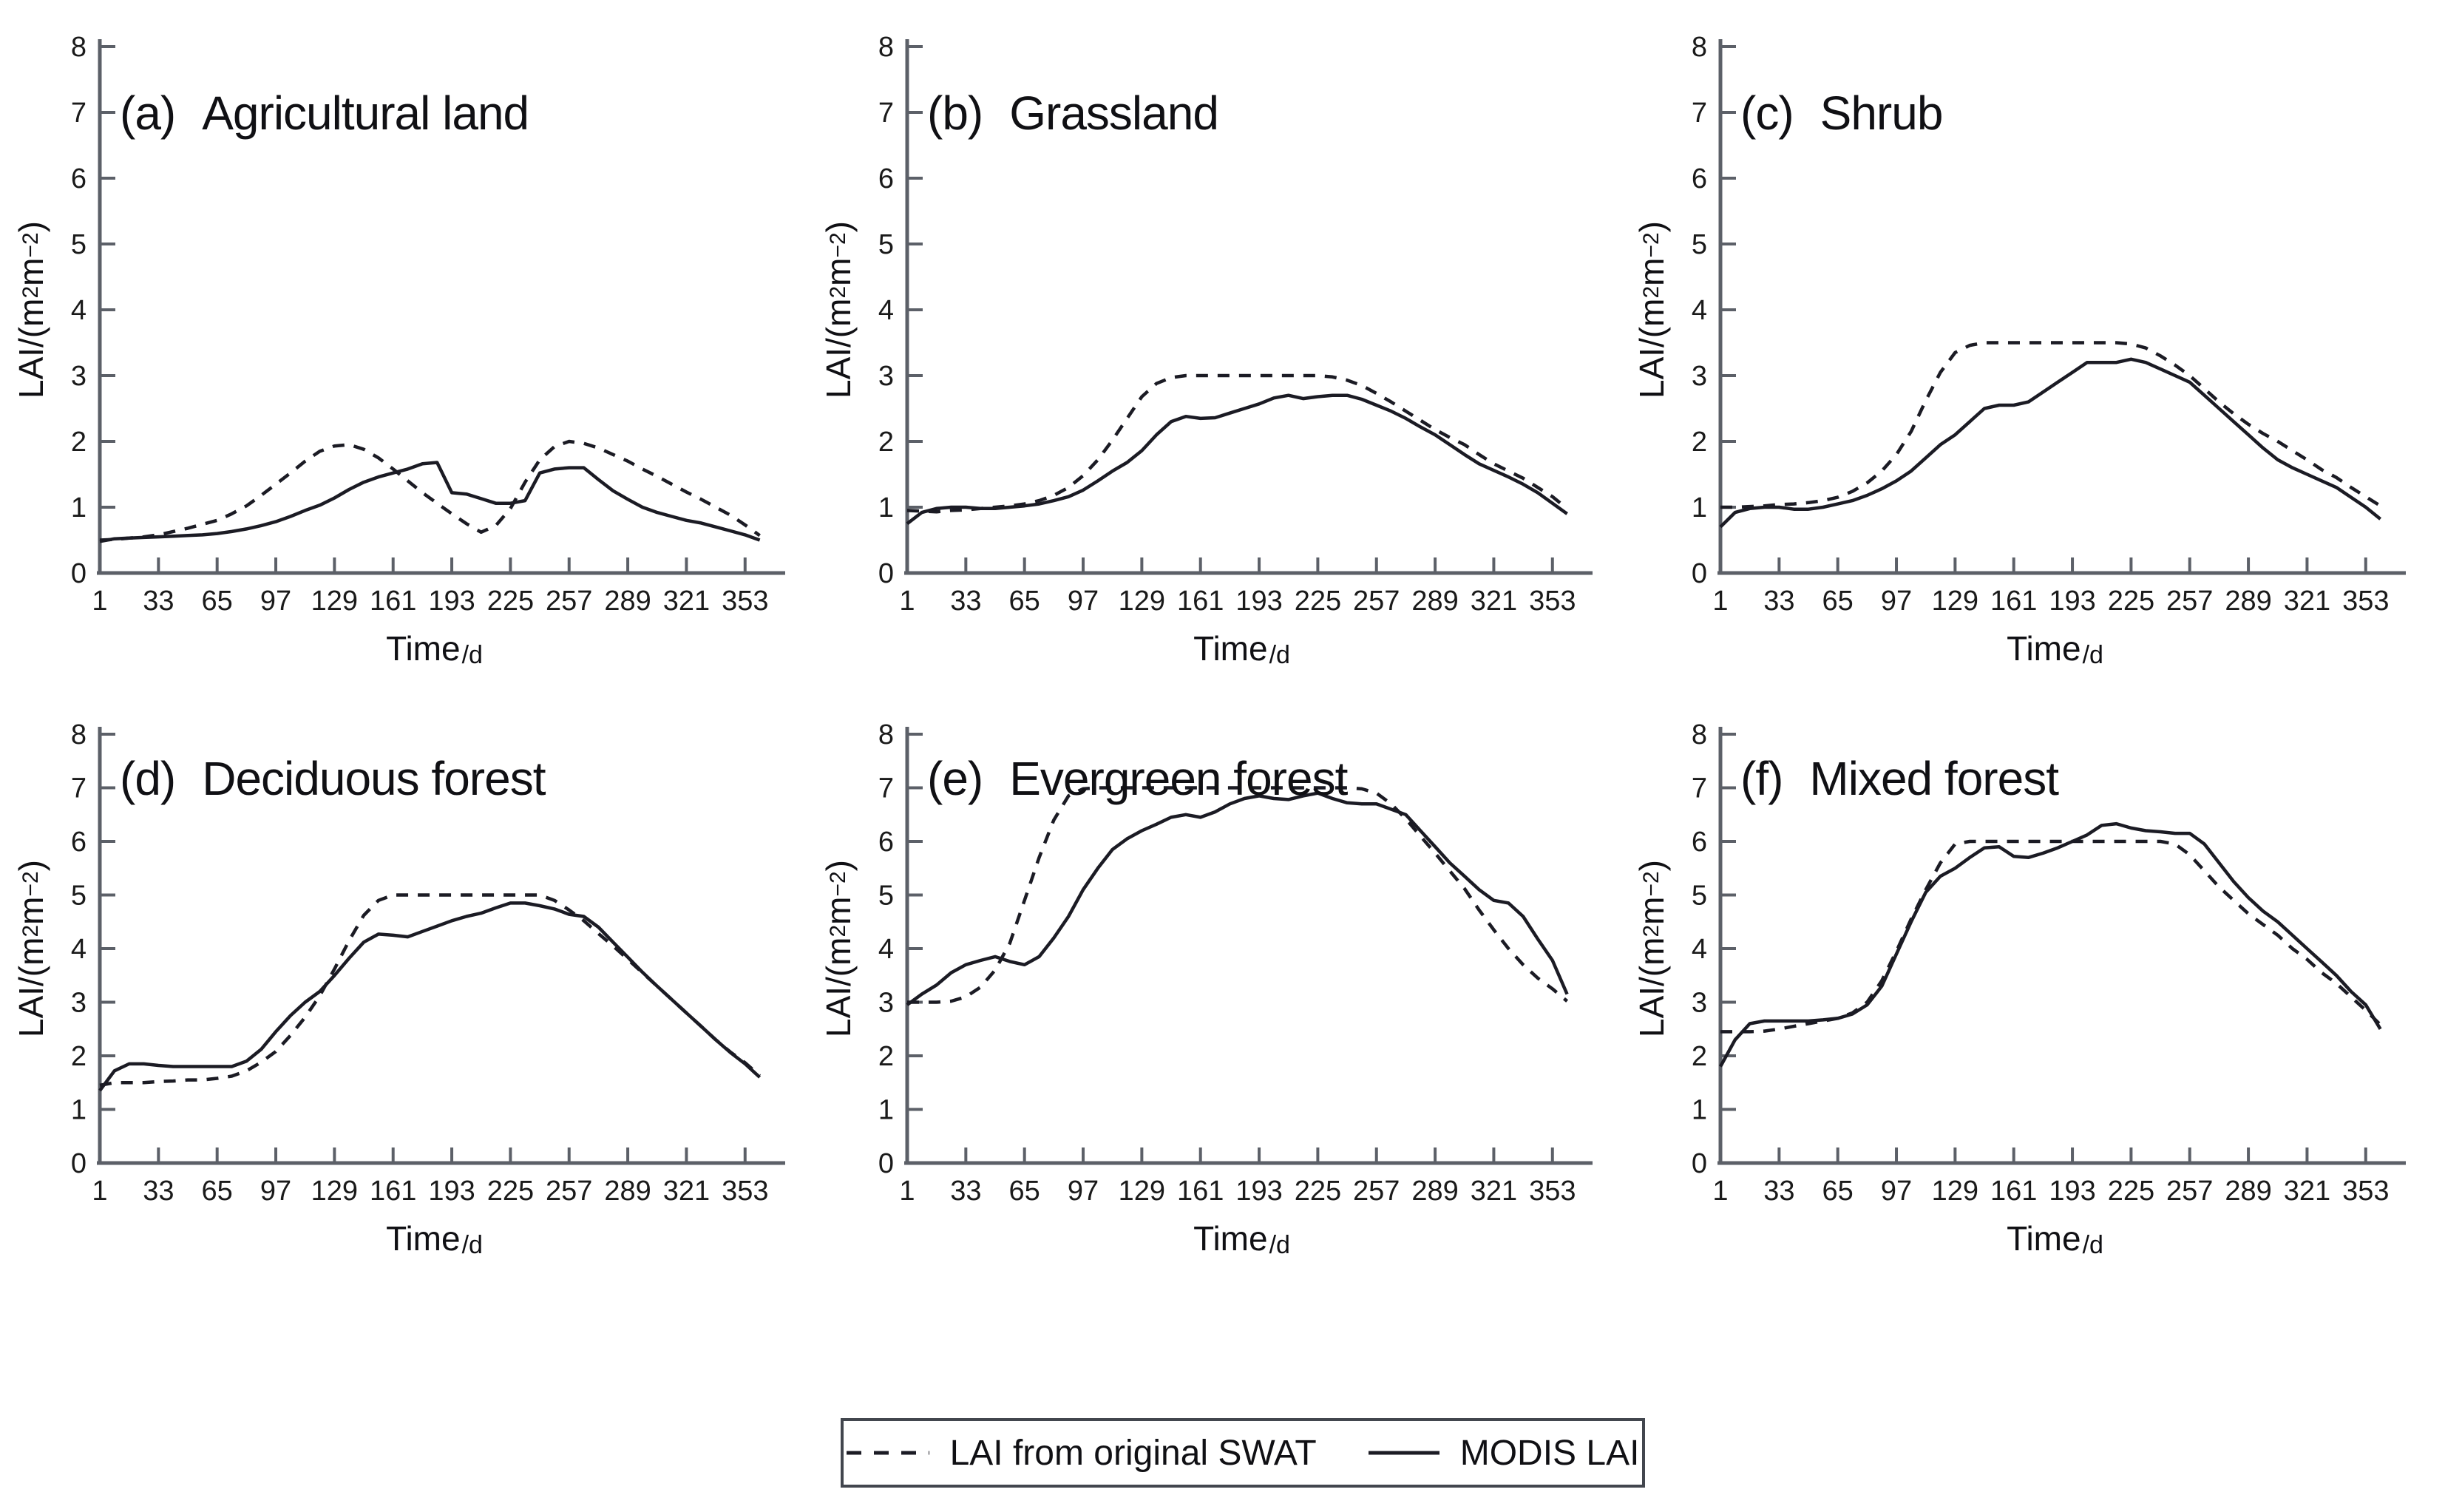  I want to click on modis-curve, so click(1237, 898).